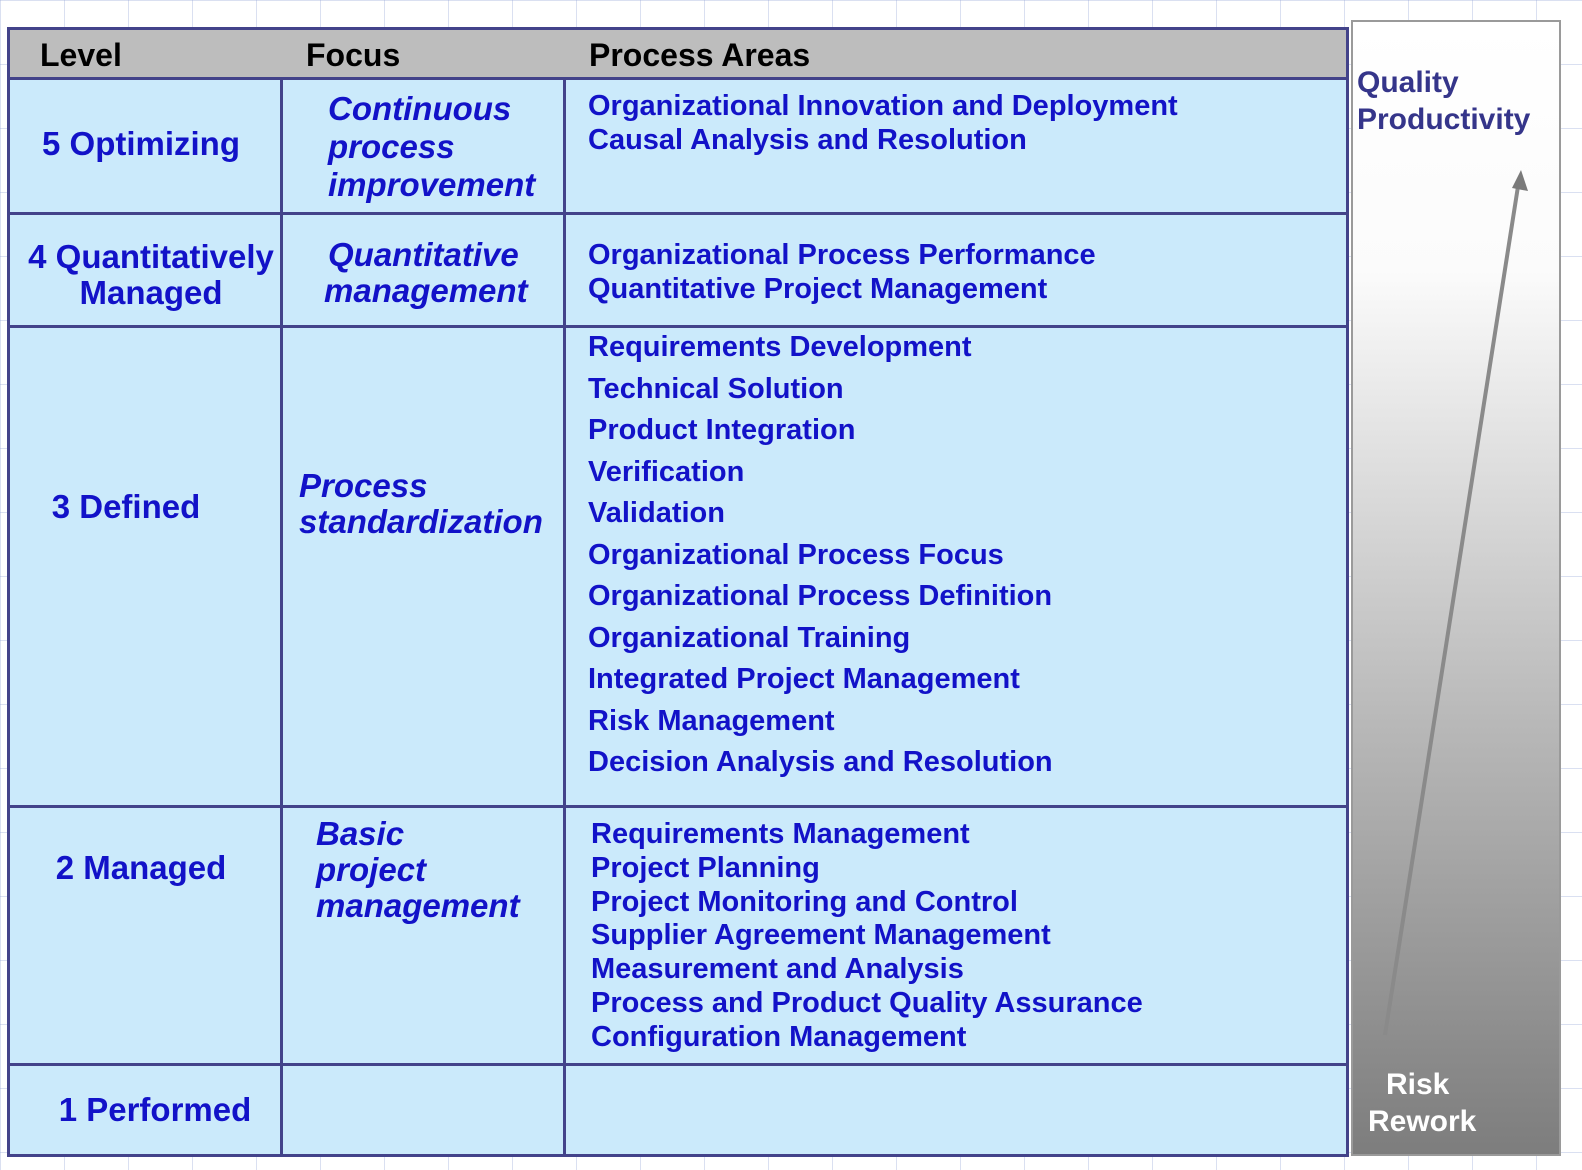 This screenshot has width=1582, height=1170. I want to click on focus-line: standardization, so click(421, 521).